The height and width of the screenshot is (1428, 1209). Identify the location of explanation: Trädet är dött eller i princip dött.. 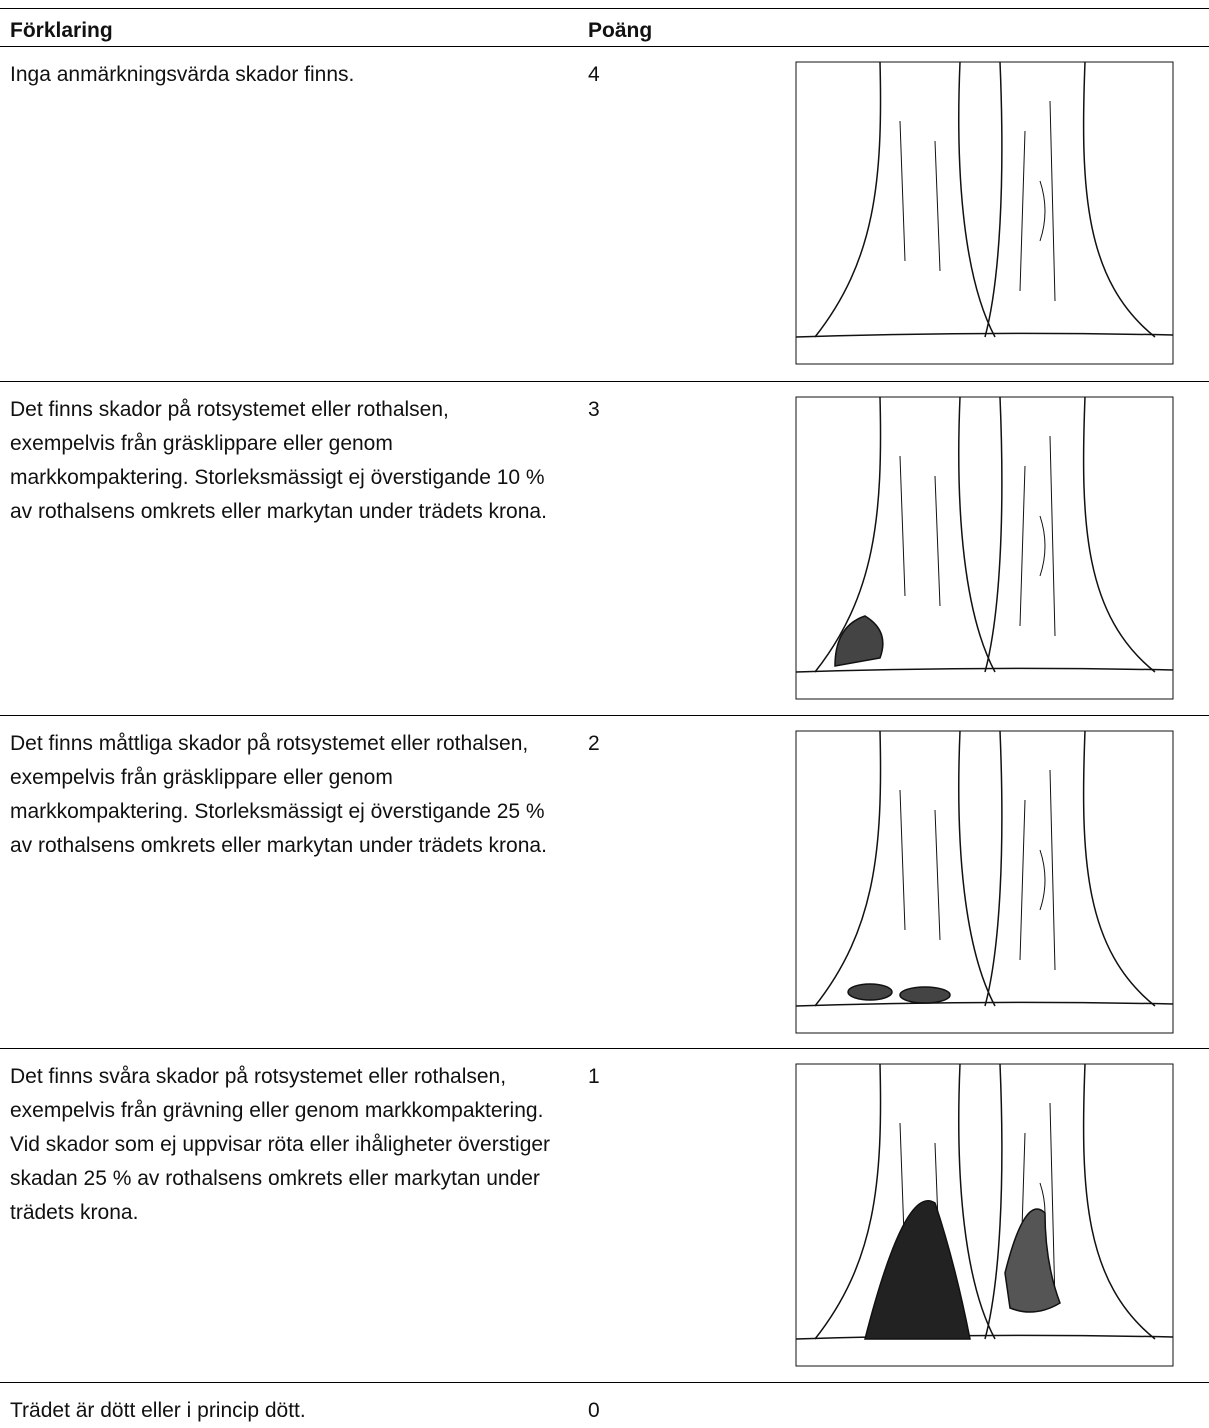
(158, 1410).